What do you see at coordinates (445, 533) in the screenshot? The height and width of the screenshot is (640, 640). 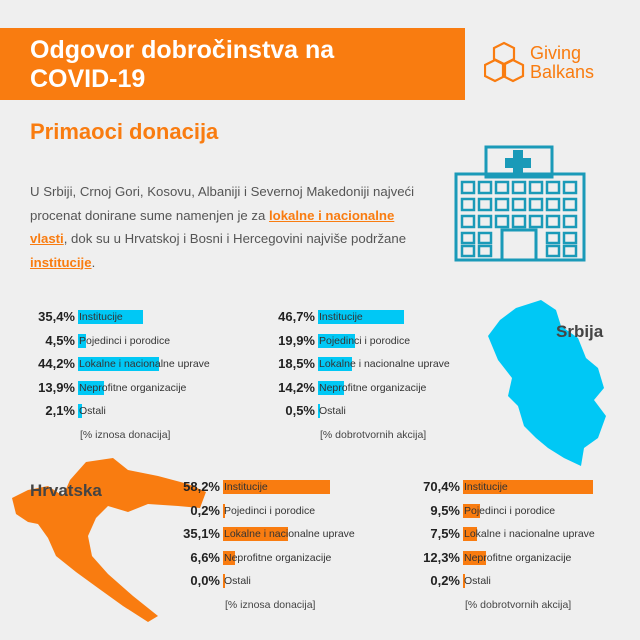 I see `value-label: 7,5%` at bounding box center [445, 533].